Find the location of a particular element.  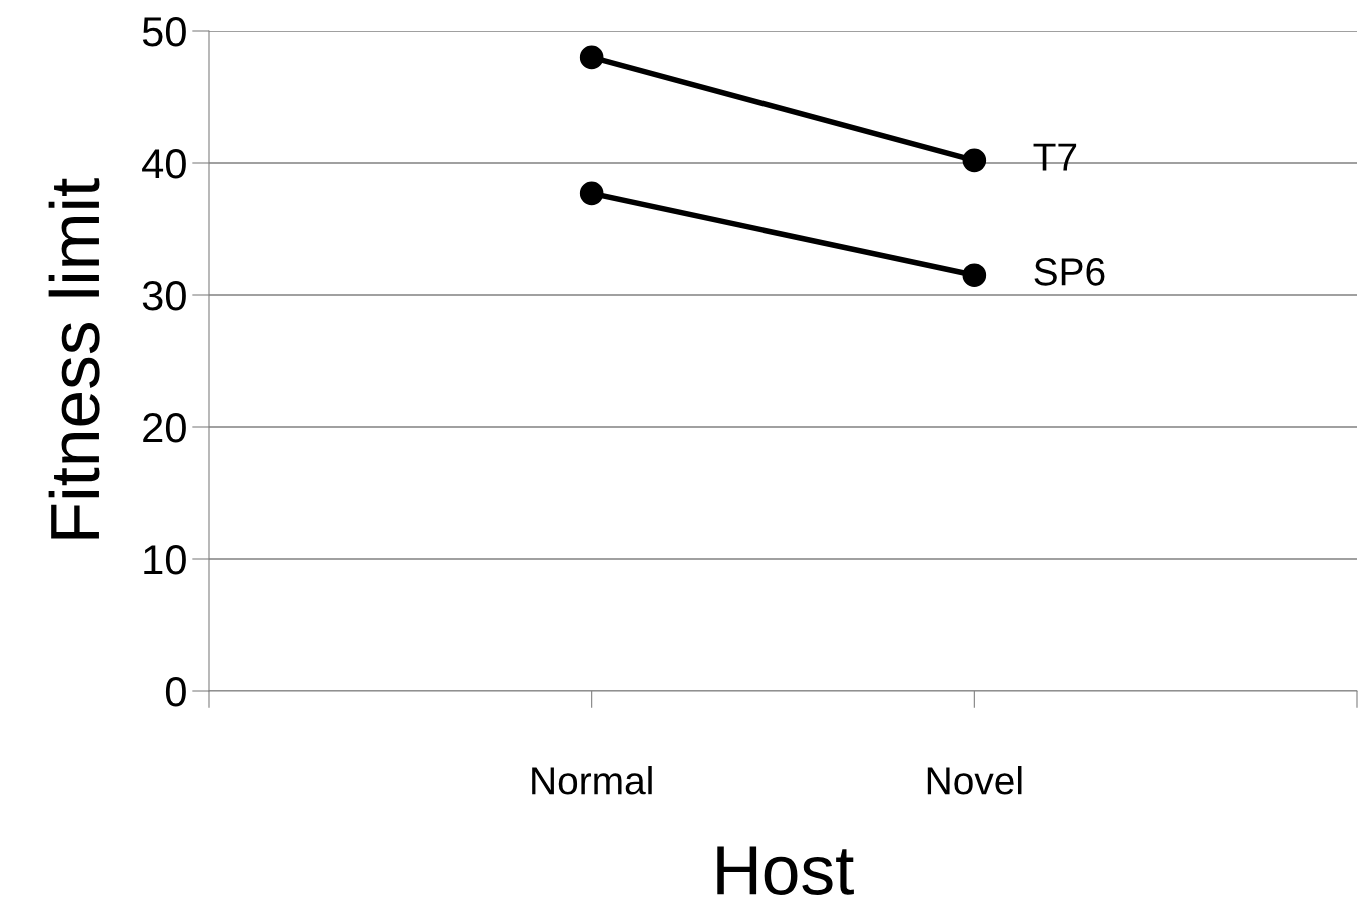

y-tick-label: 40 is located at coordinates (164, 164).